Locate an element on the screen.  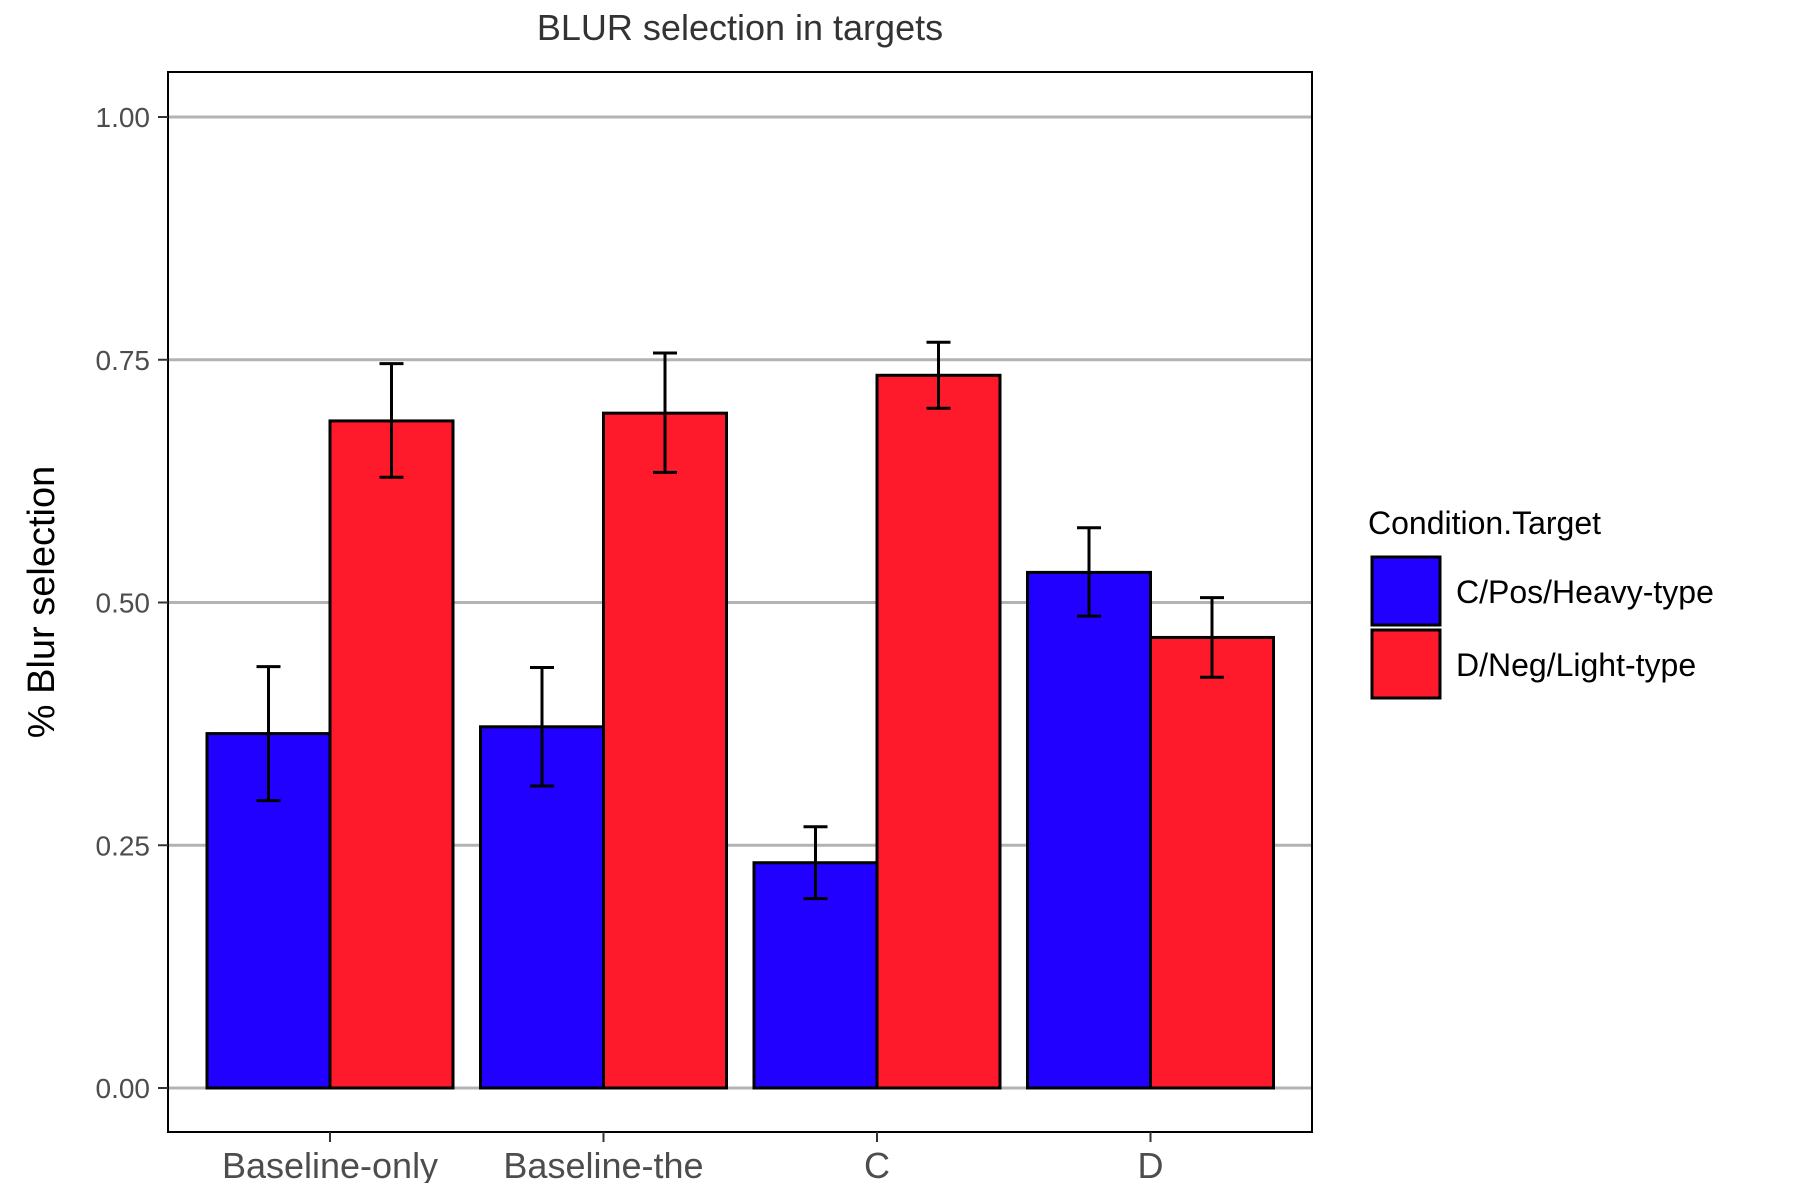
legend-label: D/Neg/Light-type is located at coordinates (1576, 665).